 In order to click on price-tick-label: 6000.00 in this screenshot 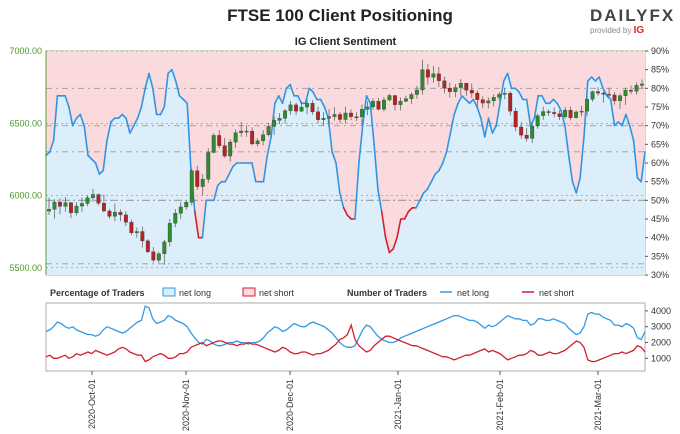, I will do `click(25, 196)`.